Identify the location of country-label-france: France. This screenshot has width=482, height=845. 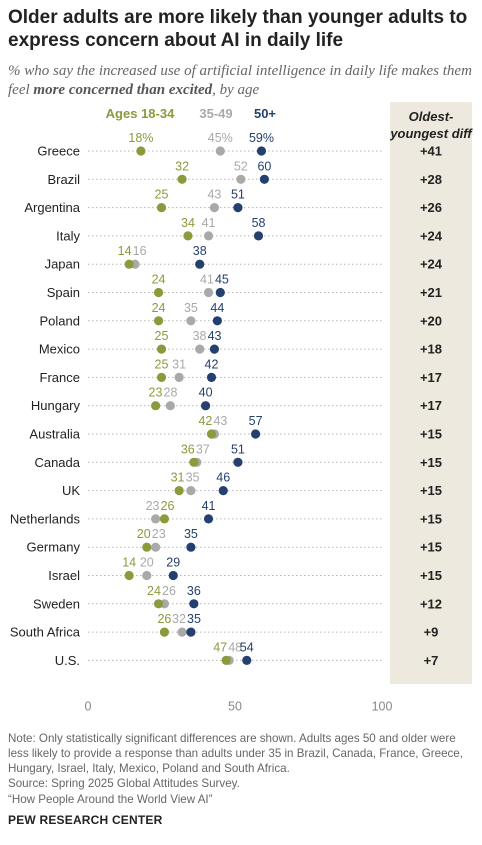
(60, 377).